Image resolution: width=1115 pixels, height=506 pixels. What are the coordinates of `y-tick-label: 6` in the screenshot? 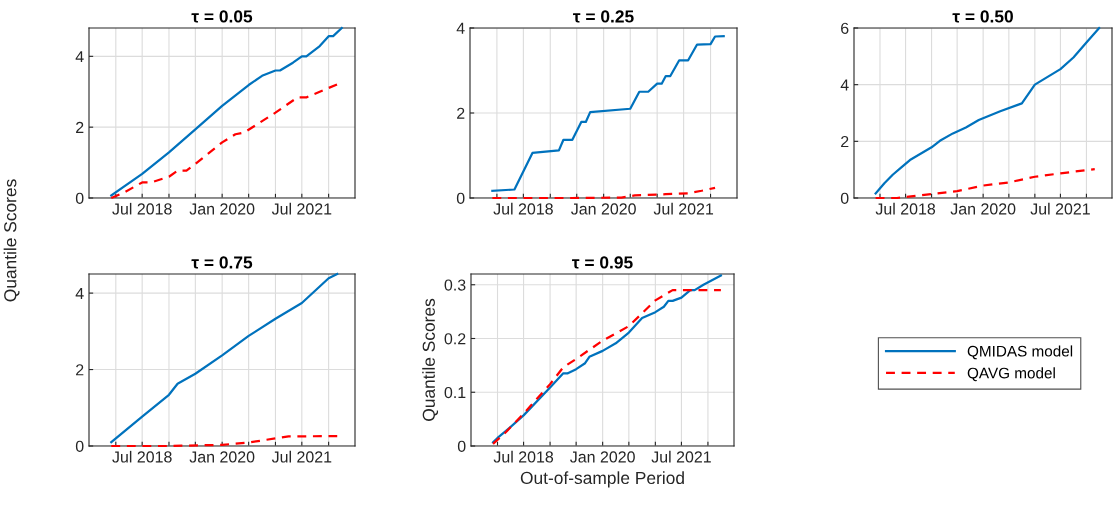 It's located at (845, 28).